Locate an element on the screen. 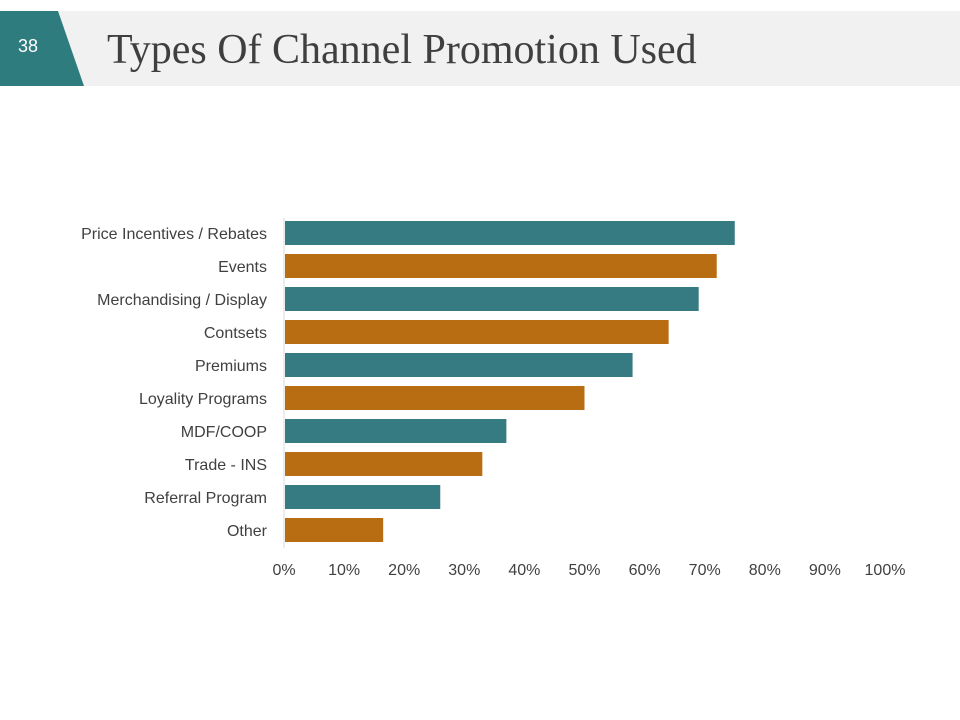  category-label: Events is located at coordinates (242, 267).